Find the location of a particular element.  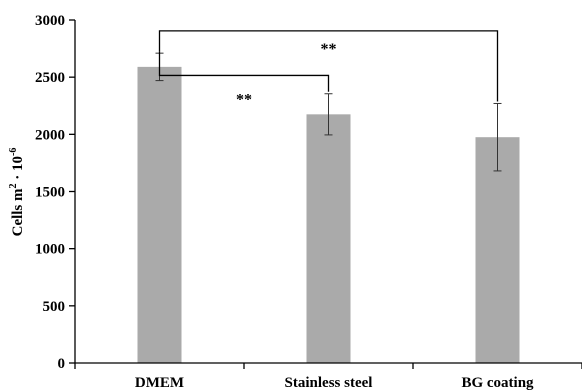

x-category-label-2: BG coating is located at coordinates (497, 383).